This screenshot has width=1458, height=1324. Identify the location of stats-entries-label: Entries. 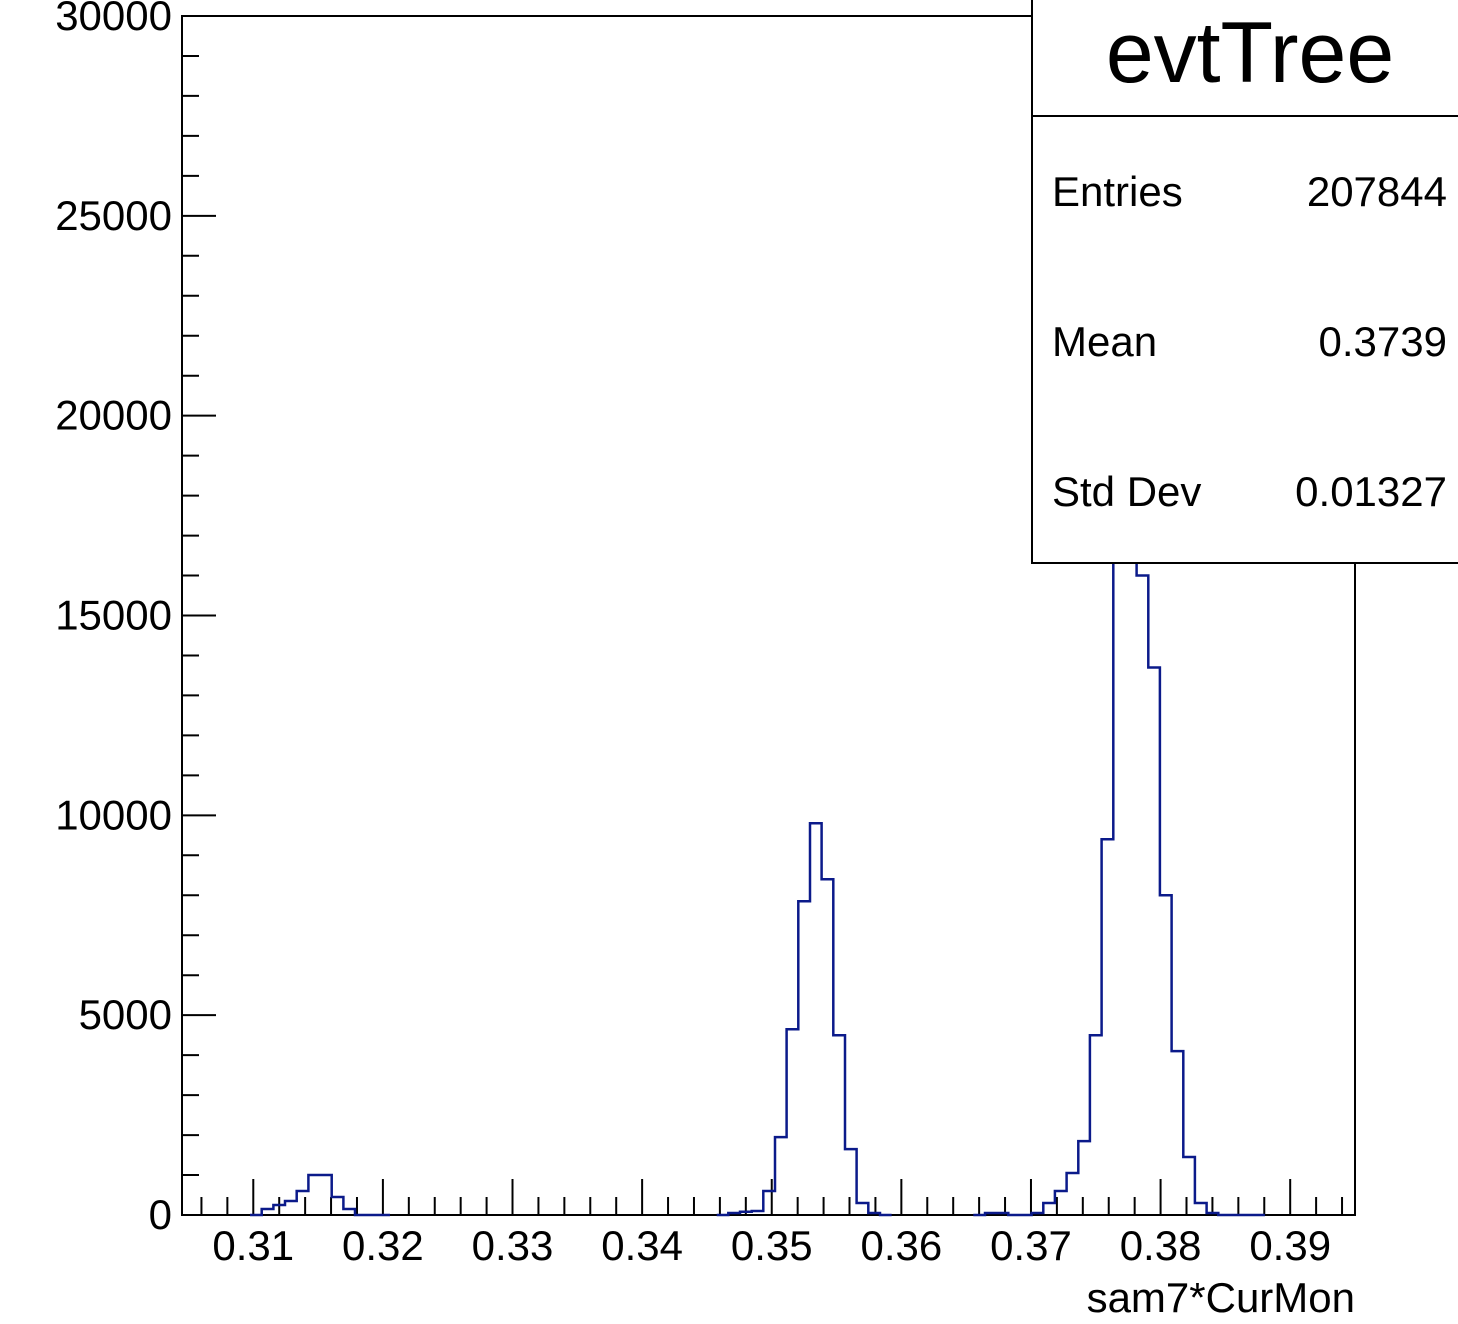
(1117, 191).